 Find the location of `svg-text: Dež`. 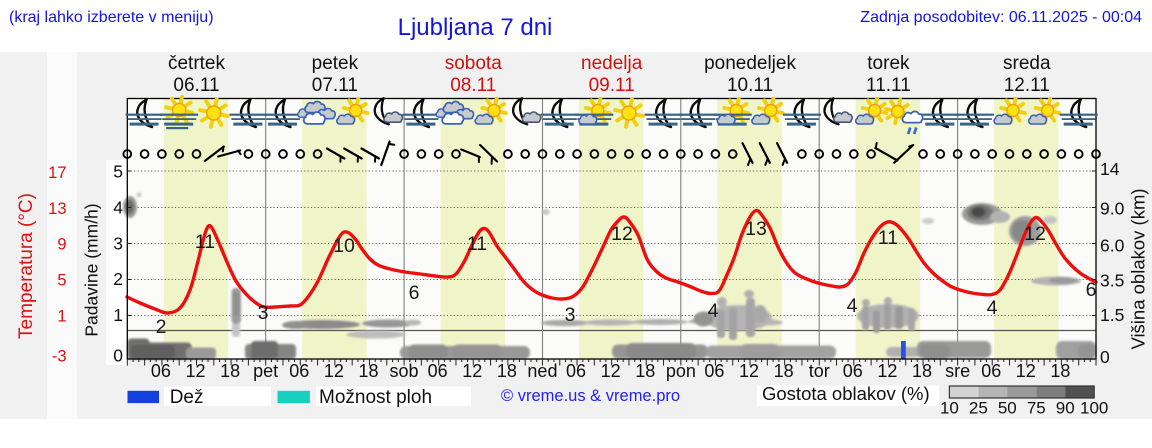

svg-text: Dež is located at coordinates (187, 397).